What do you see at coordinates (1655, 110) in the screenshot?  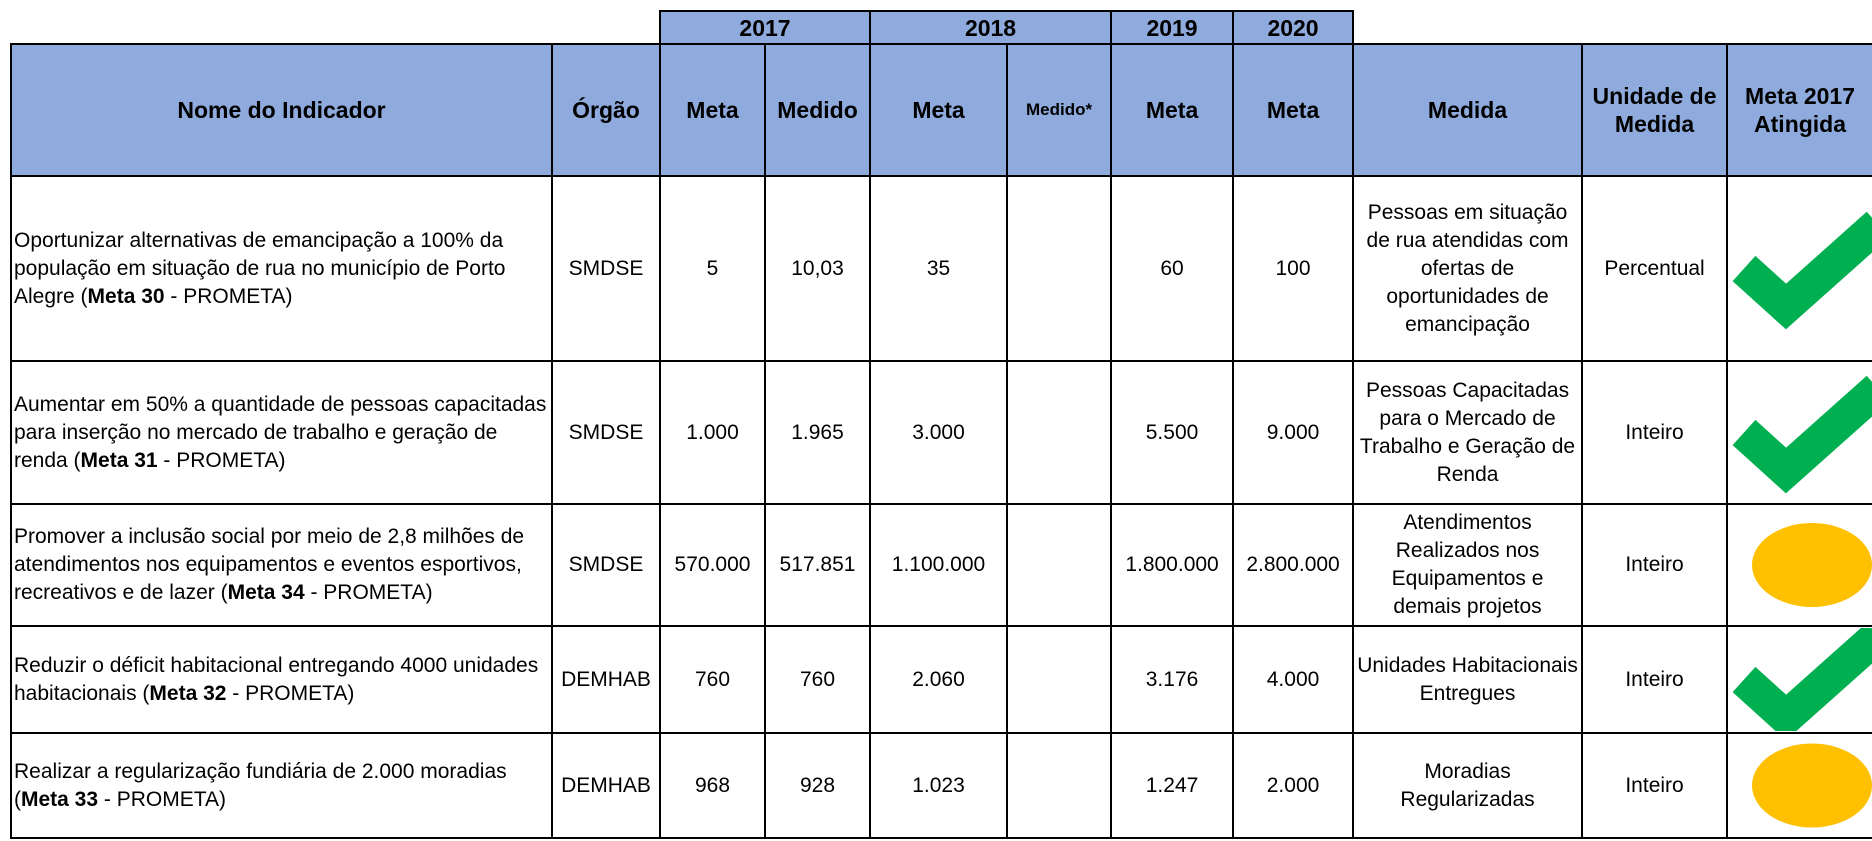 I see `column-header: Unidade de Medida` at bounding box center [1655, 110].